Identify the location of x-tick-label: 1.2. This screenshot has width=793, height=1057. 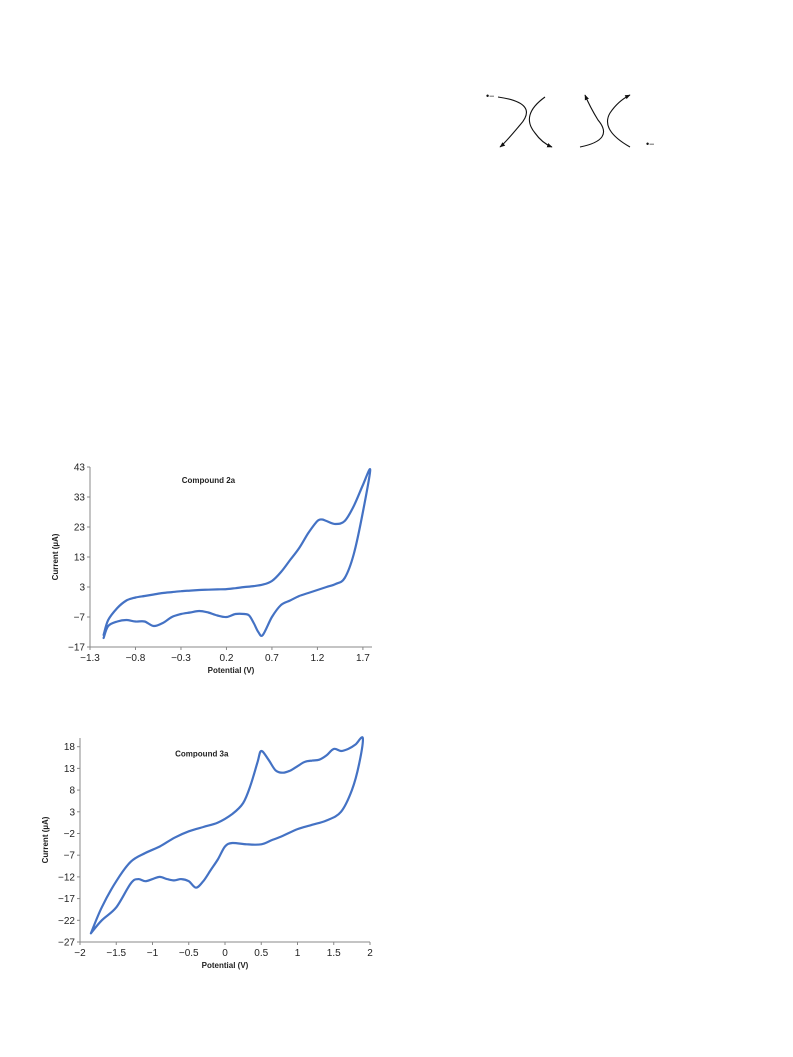
(317, 658).